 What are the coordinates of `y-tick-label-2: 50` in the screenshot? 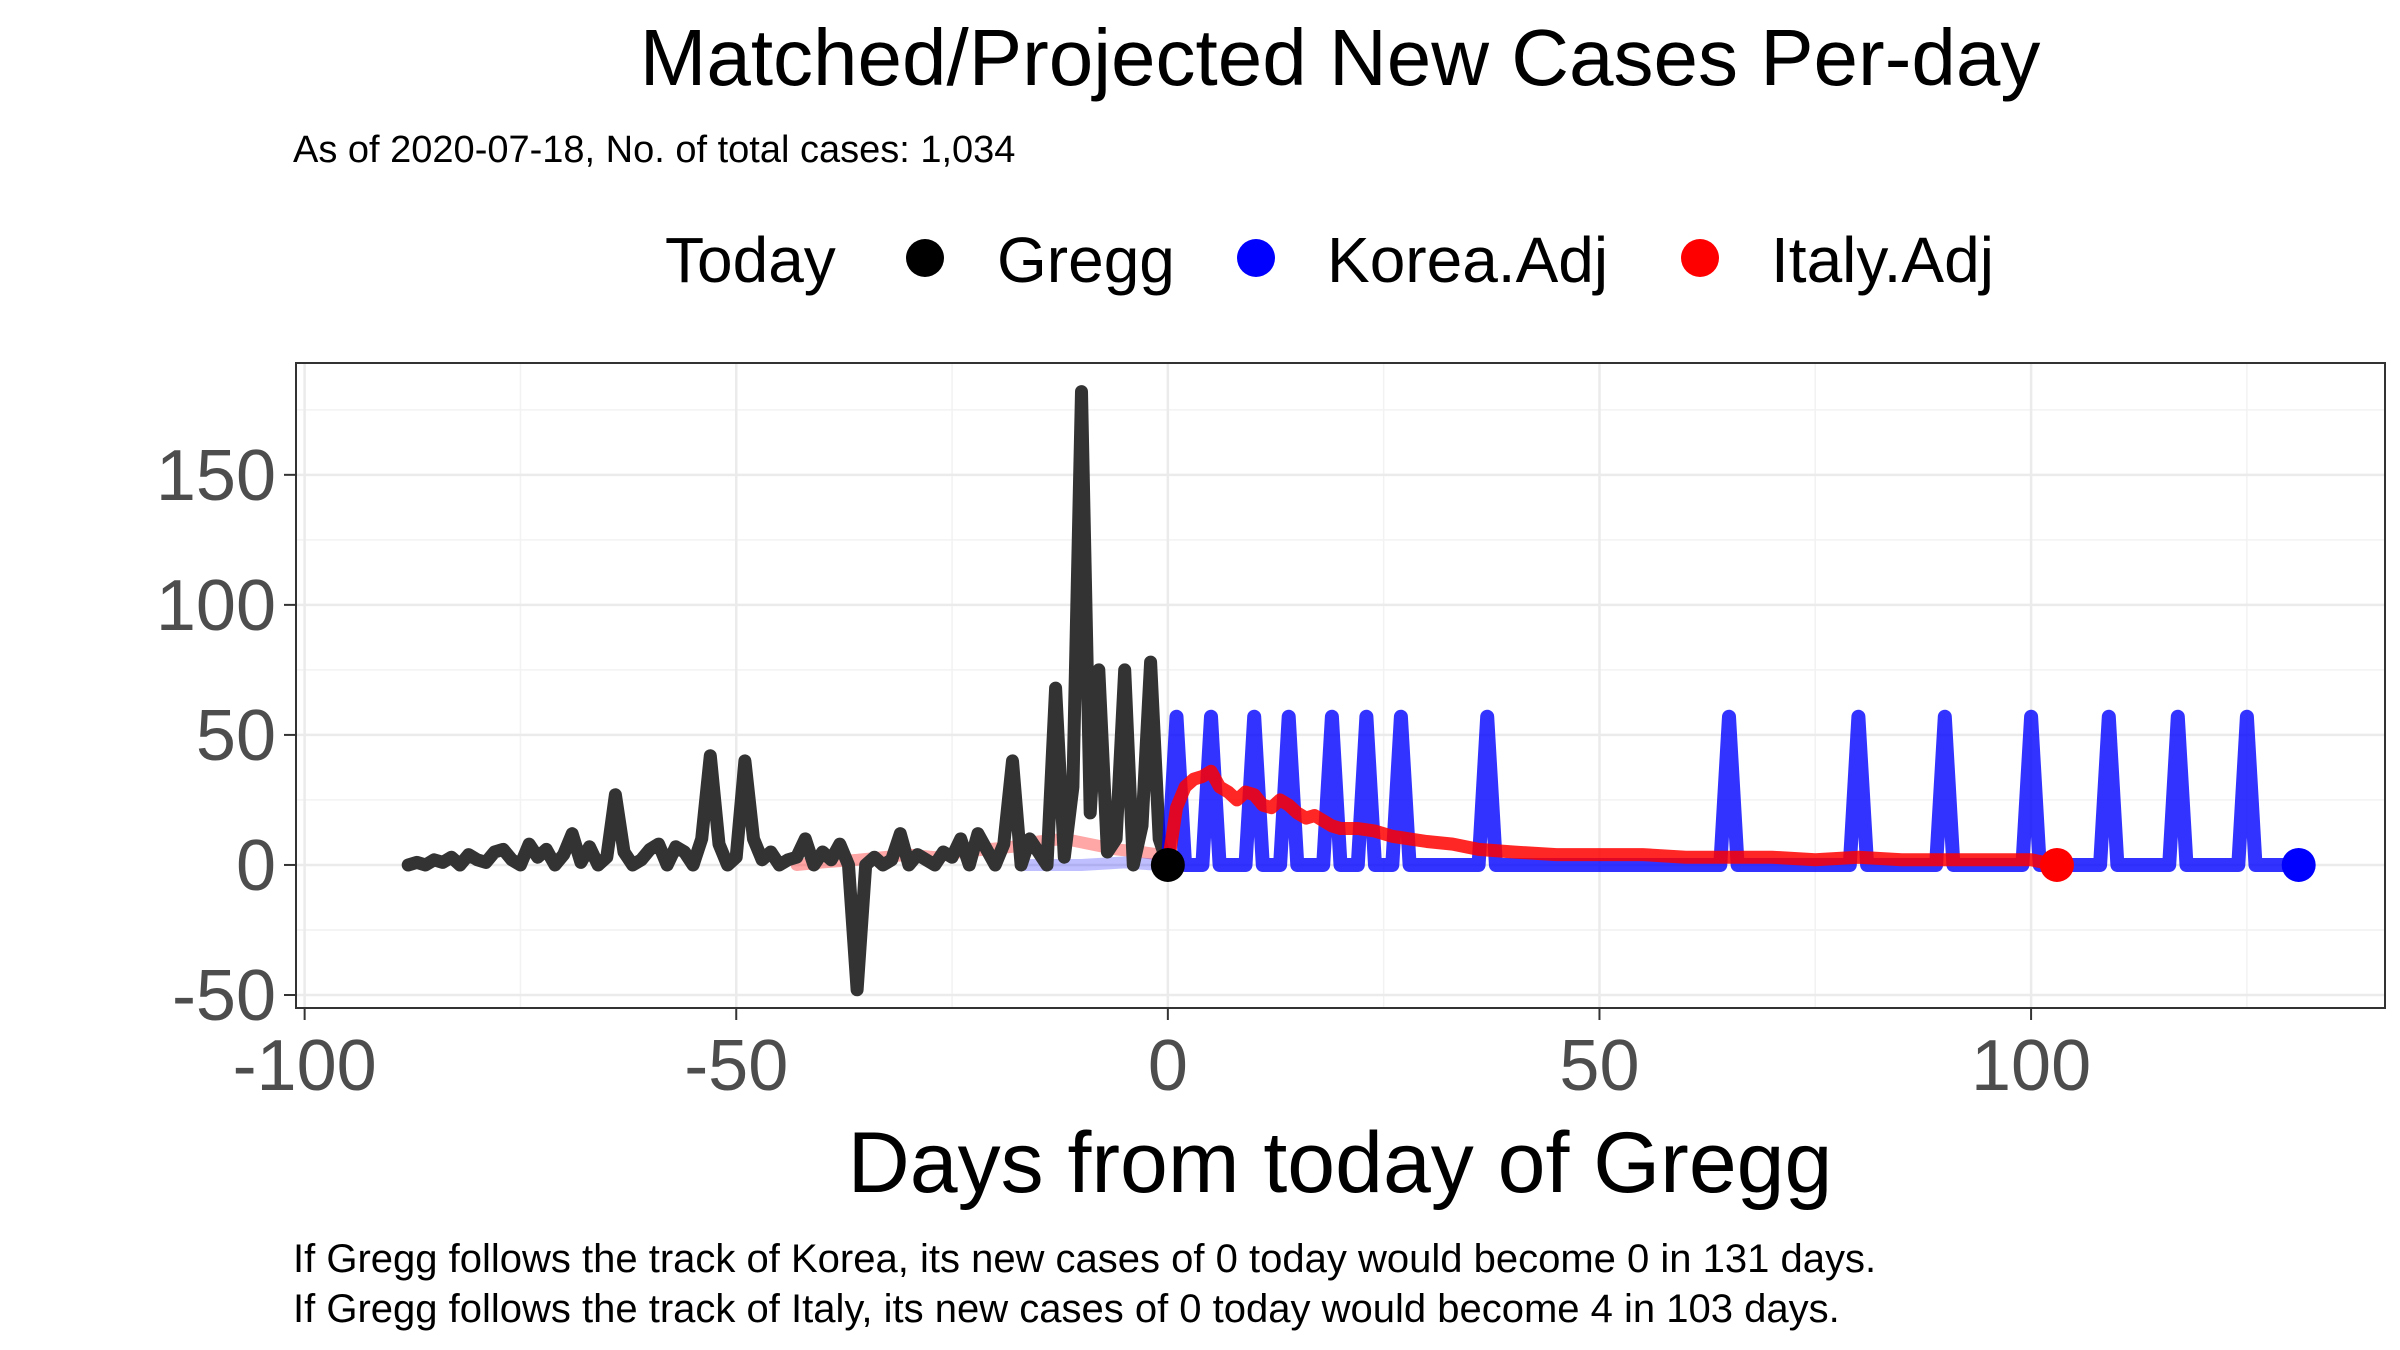 It's located at (236, 736).